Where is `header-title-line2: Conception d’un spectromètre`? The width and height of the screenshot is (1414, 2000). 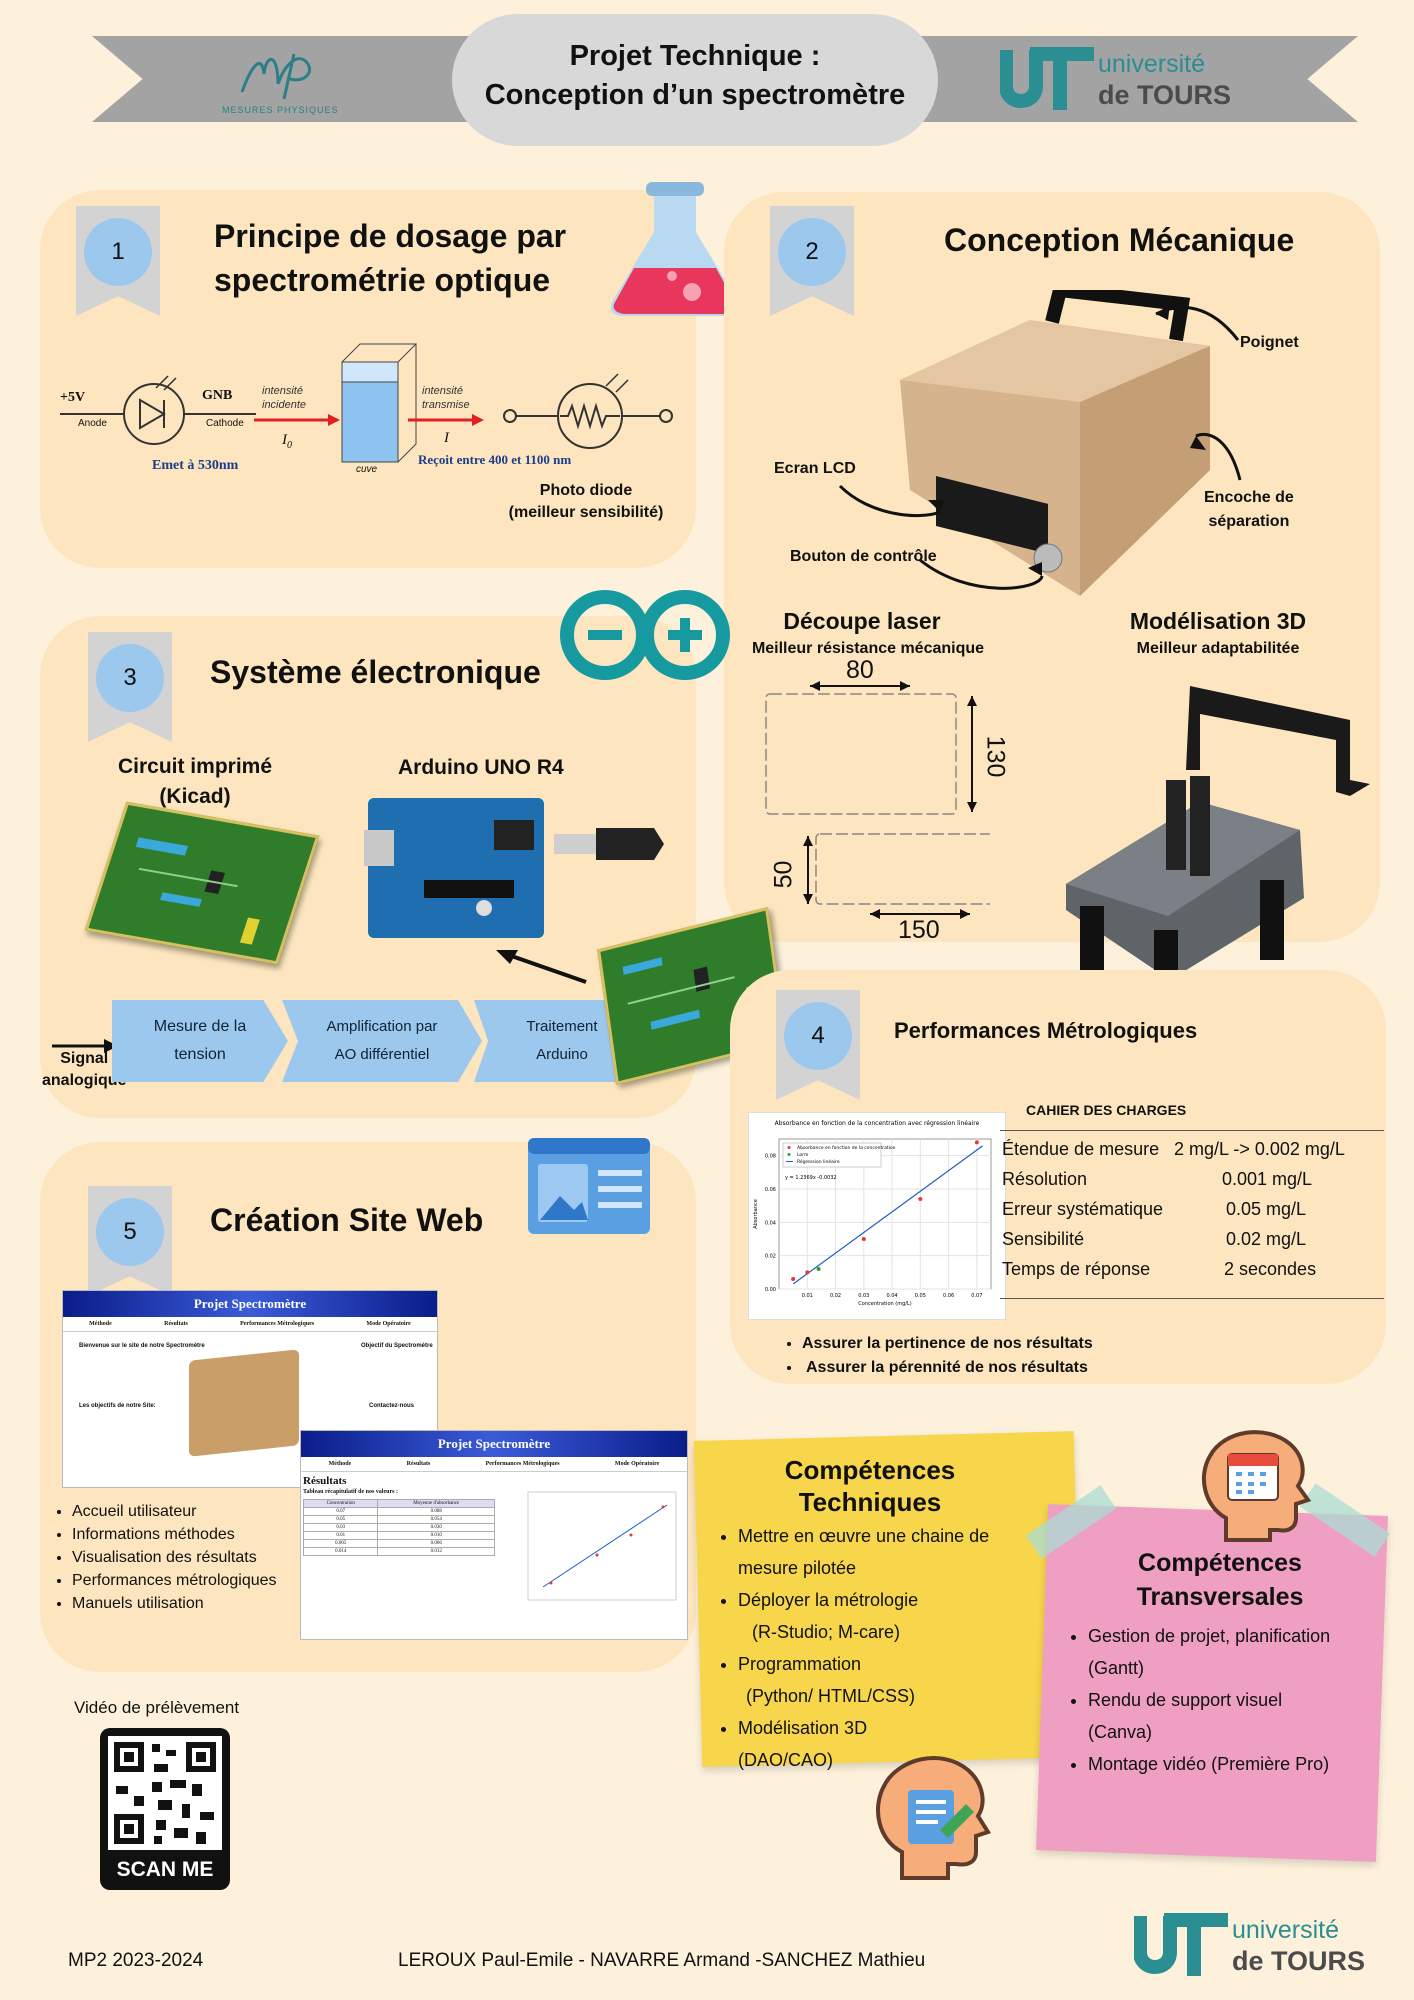 header-title-line2: Conception d’un spectromètre is located at coordinates (695, 95).